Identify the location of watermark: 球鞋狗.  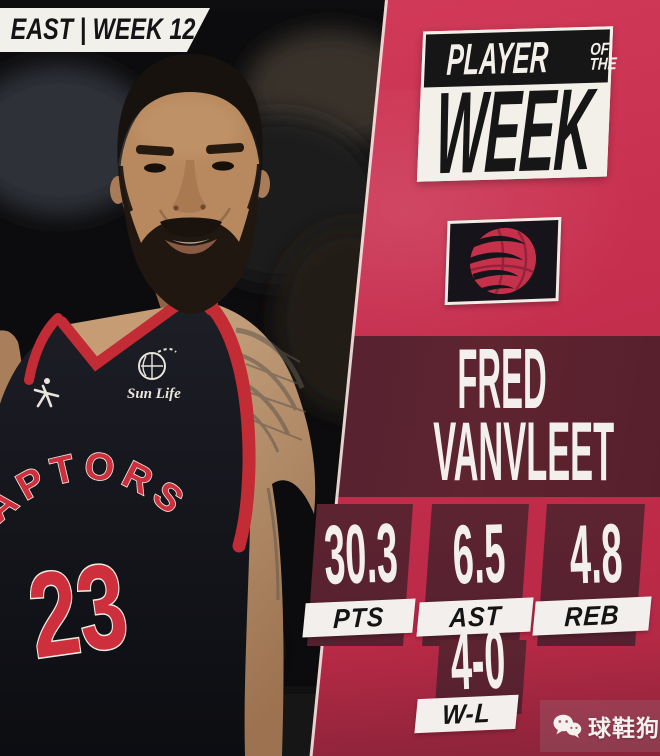
(600, 726).